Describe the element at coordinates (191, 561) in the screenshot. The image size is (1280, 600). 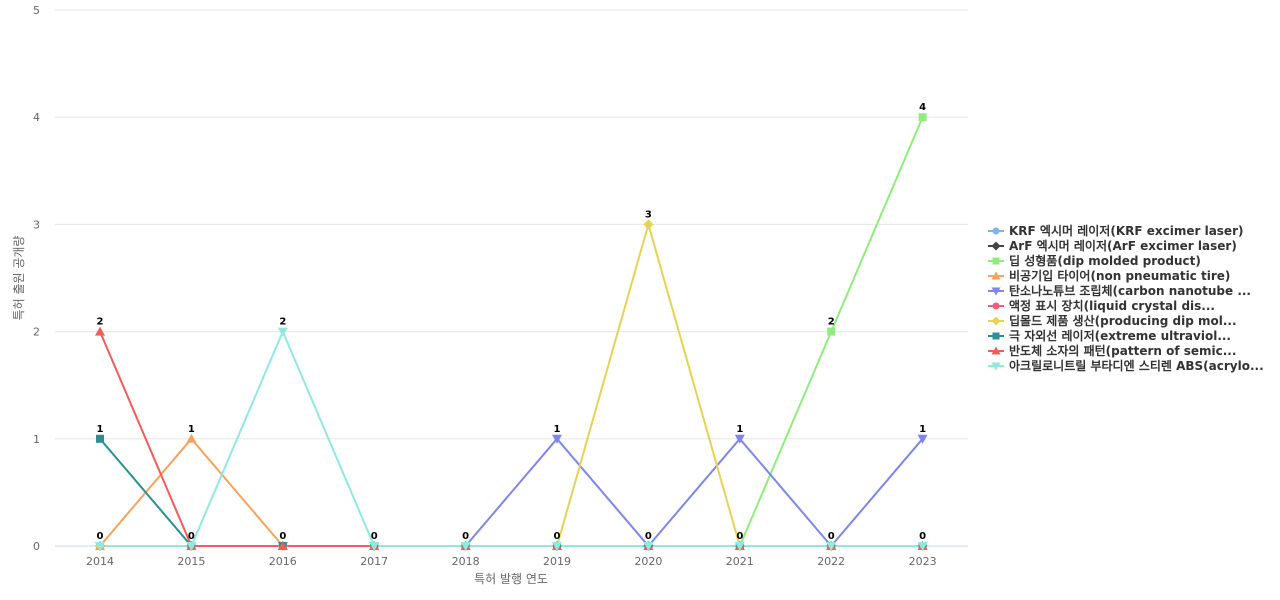
I see `x-tick-label: 2015` at that location.